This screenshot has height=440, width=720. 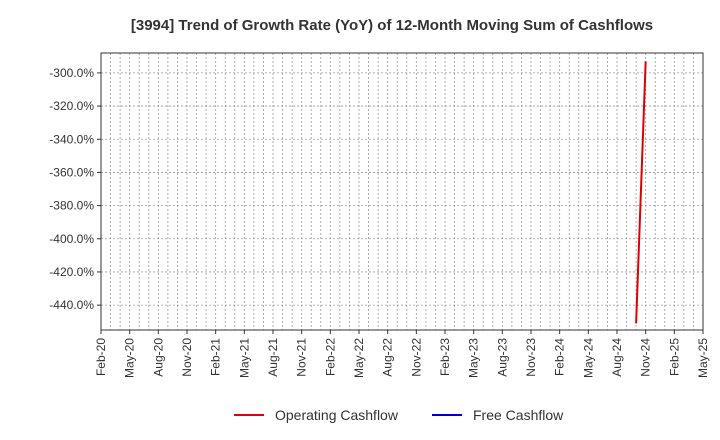 I want to click on x-tick-label: May-24, so click(x=588, y=358).